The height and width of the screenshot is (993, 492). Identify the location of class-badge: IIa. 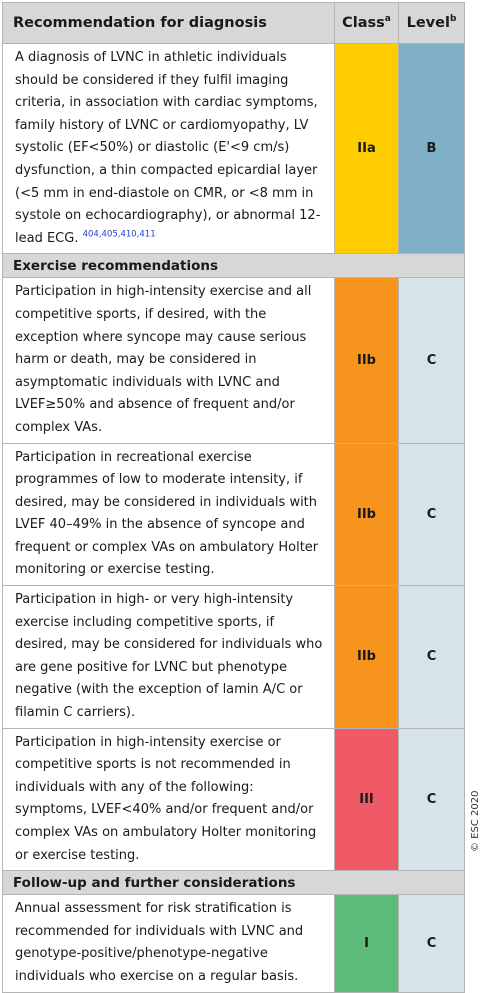
(366, 148).